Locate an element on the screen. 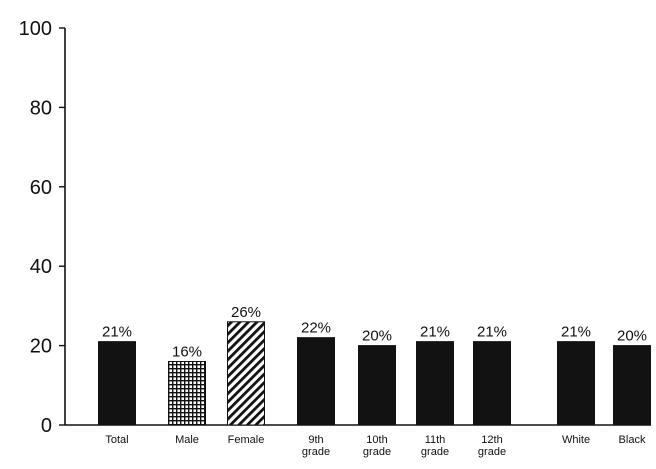 The width and height of the screenshot is (656, 469). data-label: 22% is located at coordinates (316, 328).